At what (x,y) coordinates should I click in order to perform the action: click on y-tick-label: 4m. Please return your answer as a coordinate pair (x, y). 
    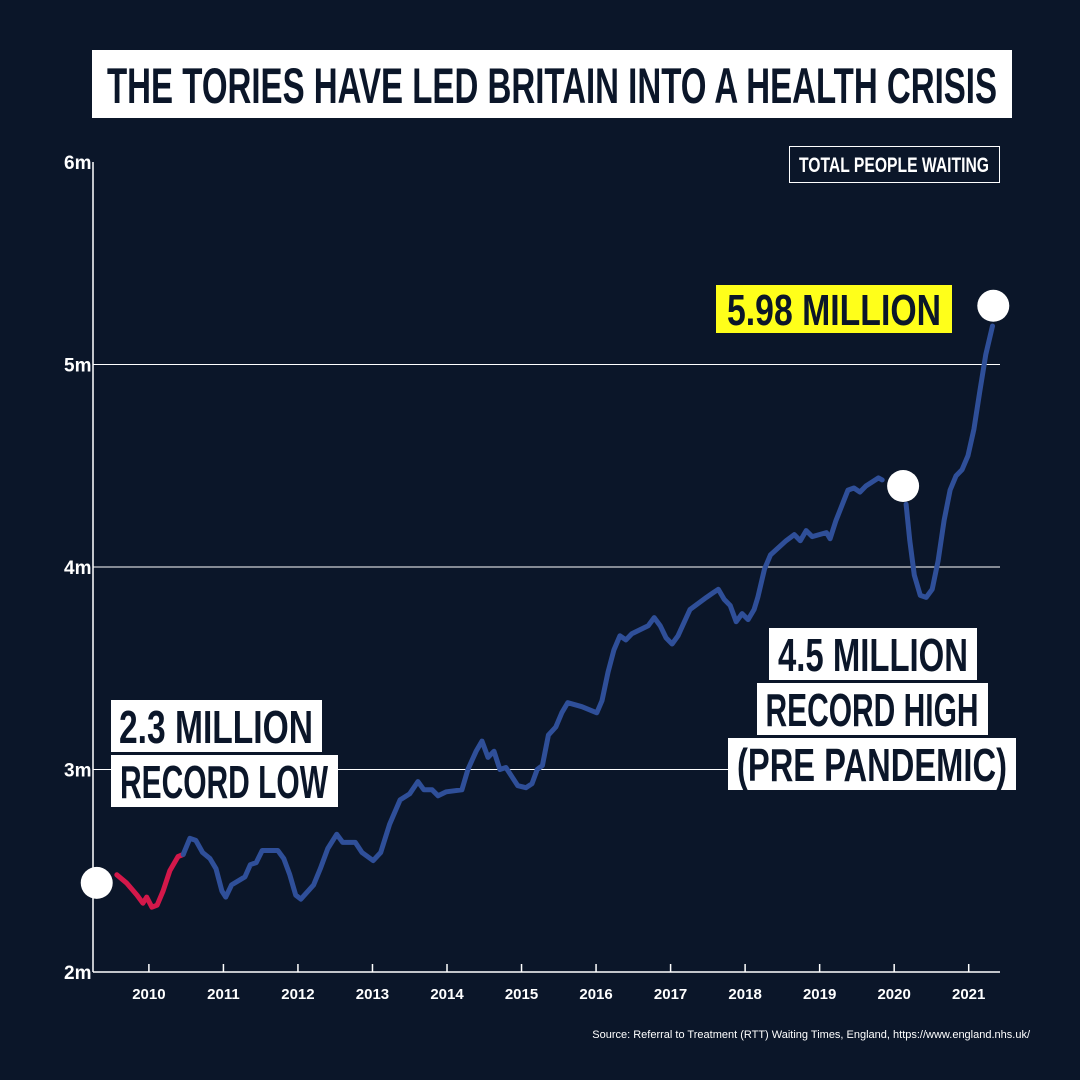
    Looking at the image, I should click on (77, 568).